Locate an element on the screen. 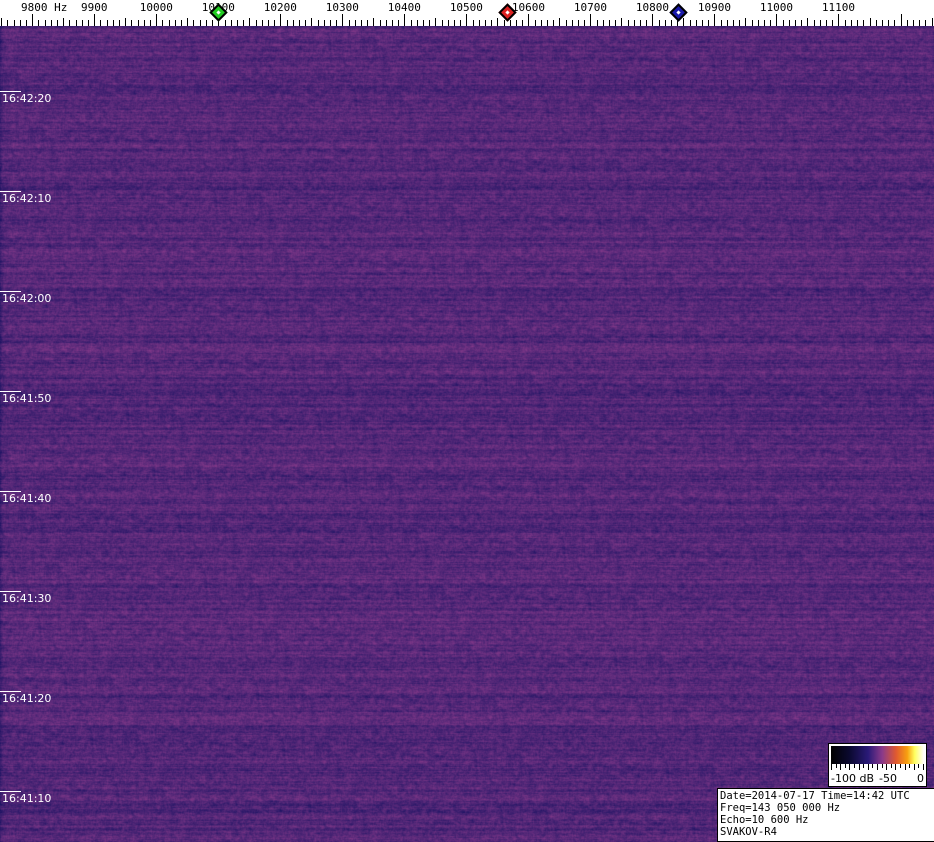 The image size is (934, 842). frequency-marker-icon is located at coordinates (679, 12).